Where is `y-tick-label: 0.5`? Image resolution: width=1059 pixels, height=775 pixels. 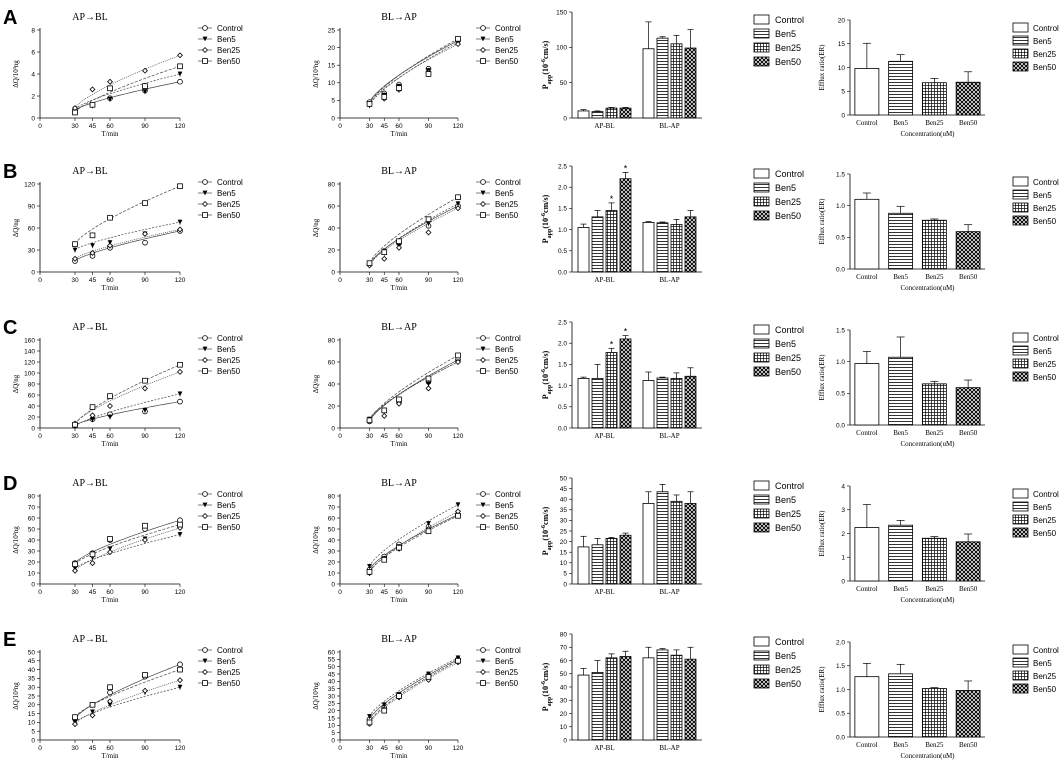
y-tick-label: 0.5 is located at coordinates (840, 394).